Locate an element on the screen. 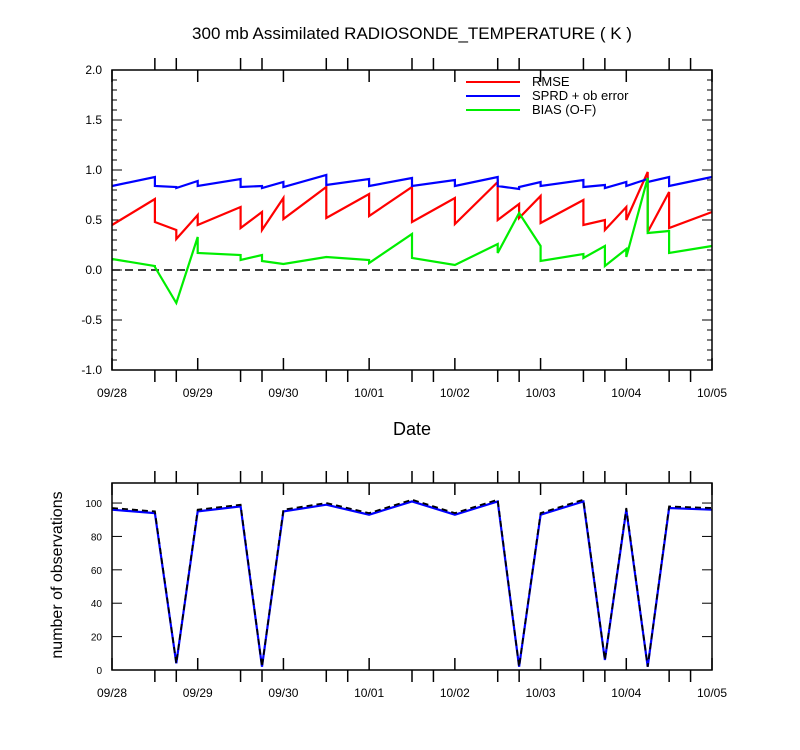 The height and width of the screenshot is (750, 800). top-y-tick-label: -0.5 is located at coordinates (91, 320).